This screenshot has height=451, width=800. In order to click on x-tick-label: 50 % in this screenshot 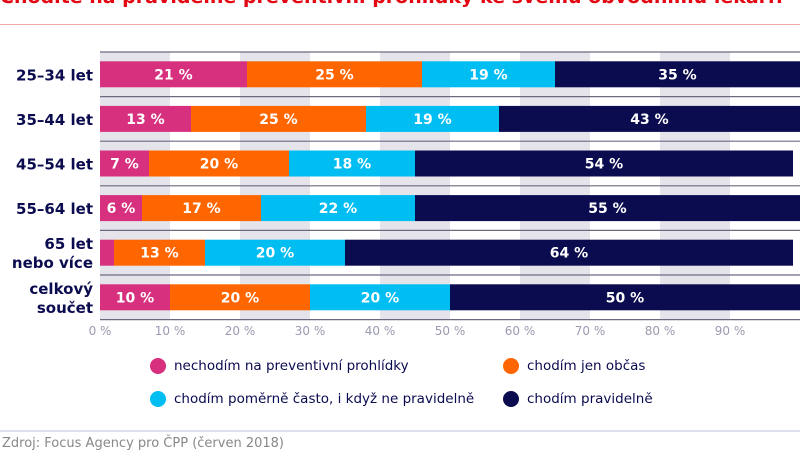, I will do `click(450, 331)`.